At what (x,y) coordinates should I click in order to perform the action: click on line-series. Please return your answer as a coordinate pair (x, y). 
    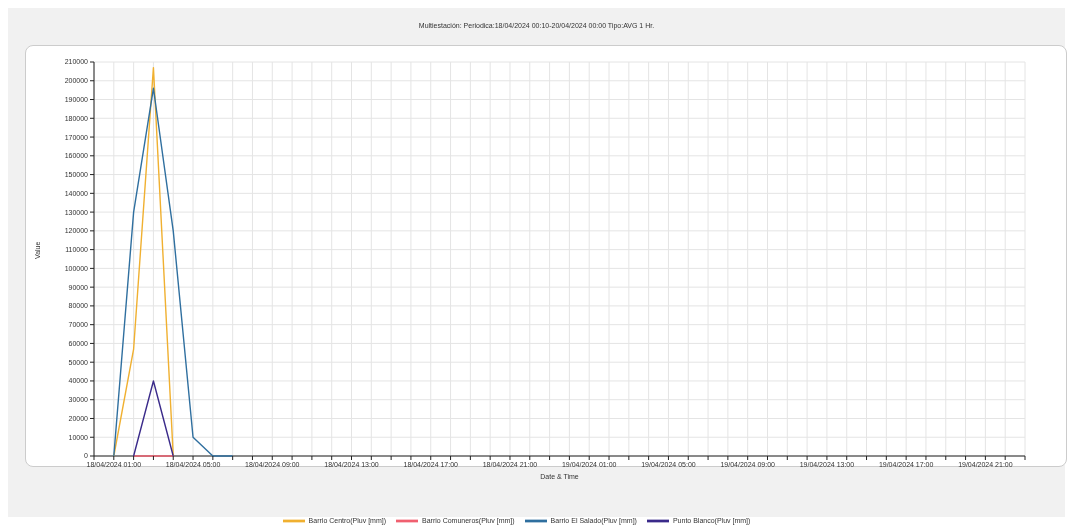
    Looking at the image, I should click on (173, 272).